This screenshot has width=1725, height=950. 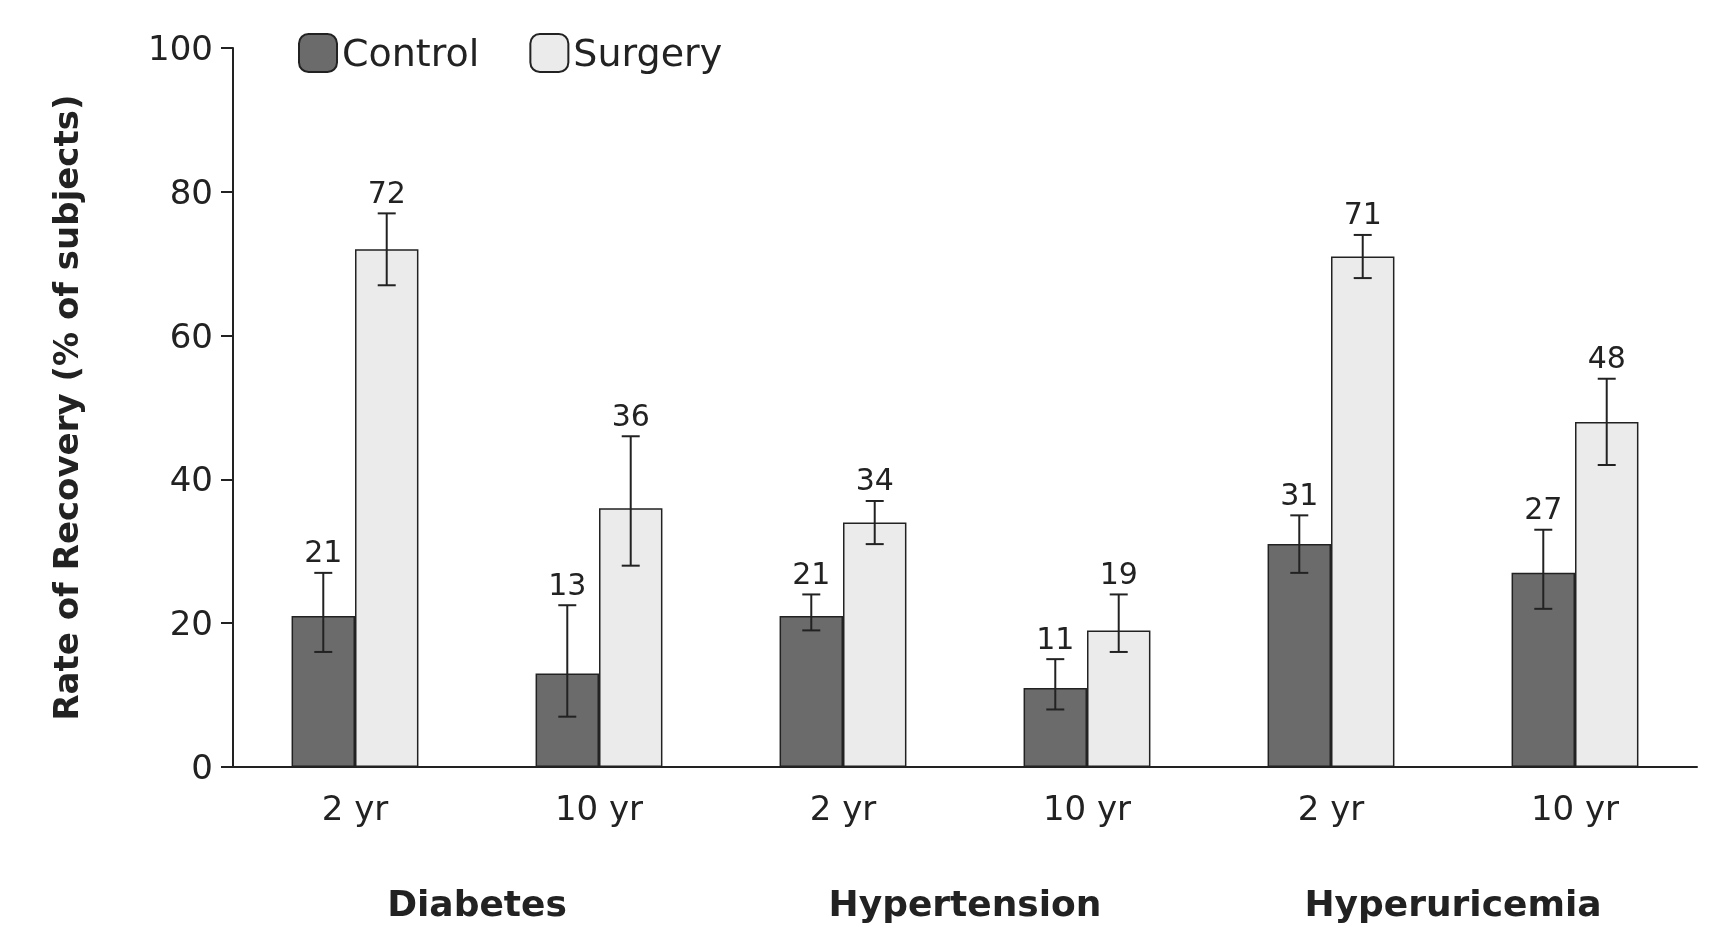 What do you see at coordinates (630, 415) in the screenshot?
I see `data-label: 36` at bounding box center [630, 415].